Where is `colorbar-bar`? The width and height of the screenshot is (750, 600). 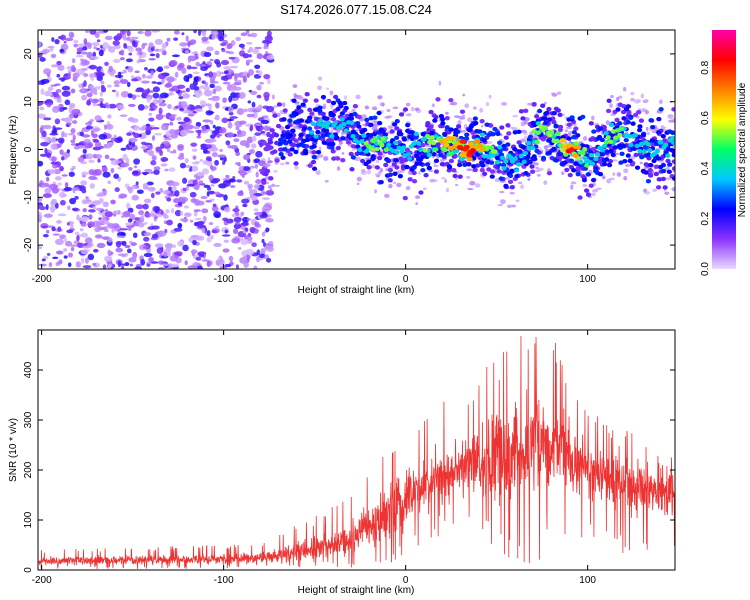 colorbar-bar is located at coordinates (724, 149).